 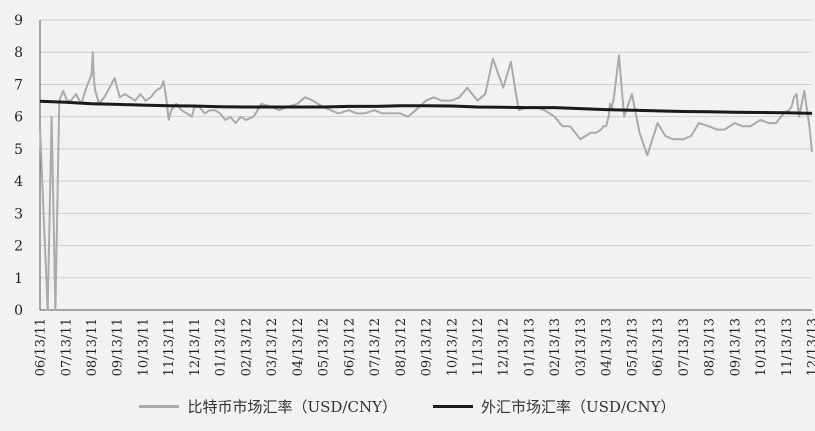 What do you see at coordinates (658, 347) in the screenshot?
I see `x-tick-label: 06/13/13` at bounding box center [658, 347].